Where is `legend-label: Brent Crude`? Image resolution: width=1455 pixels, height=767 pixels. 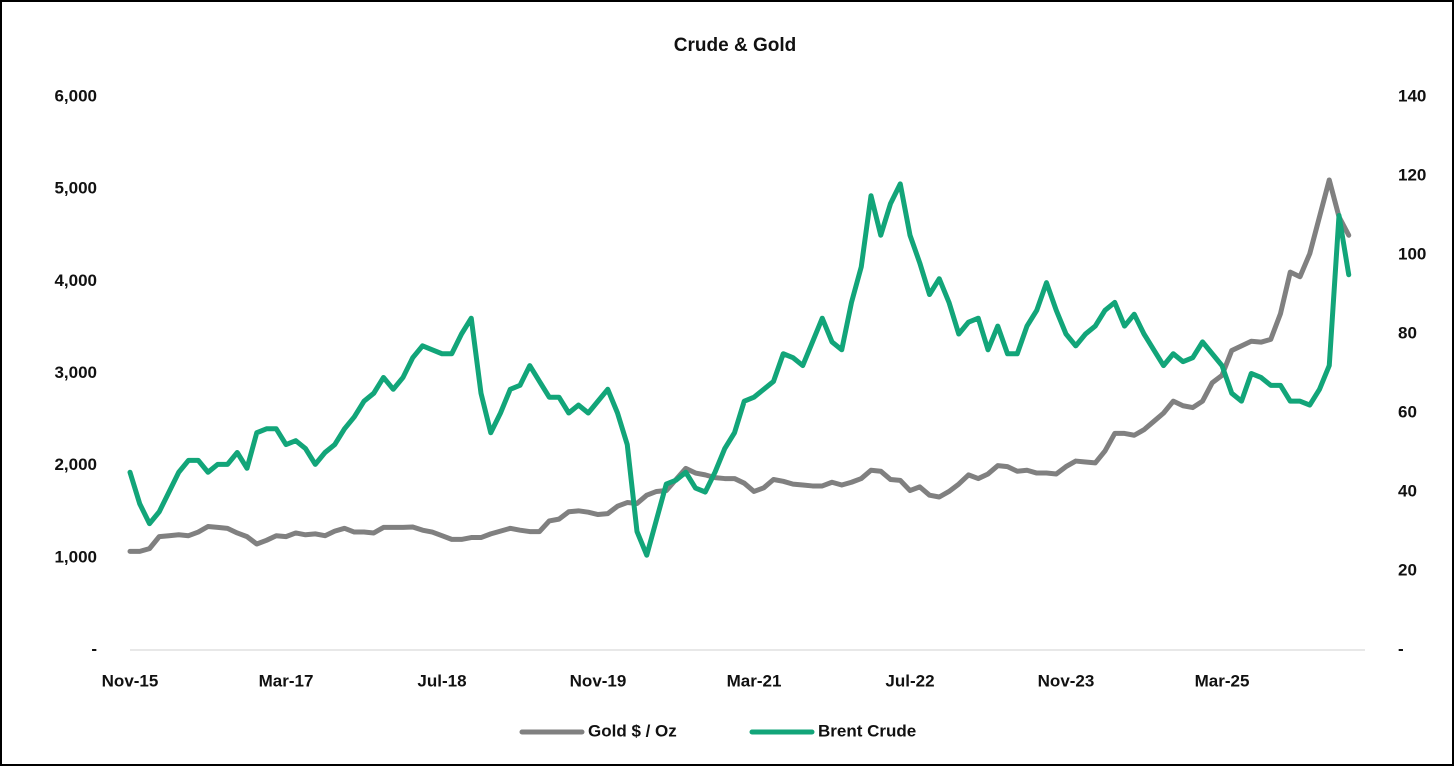 legend-label: Brent Crude is located at coordinates (867, 730).